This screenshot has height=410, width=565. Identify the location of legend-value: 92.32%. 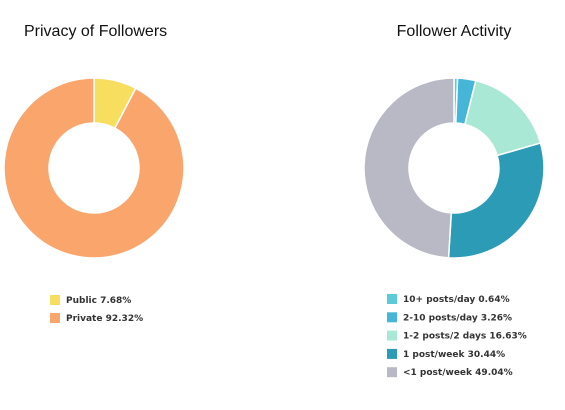
(125, 319).